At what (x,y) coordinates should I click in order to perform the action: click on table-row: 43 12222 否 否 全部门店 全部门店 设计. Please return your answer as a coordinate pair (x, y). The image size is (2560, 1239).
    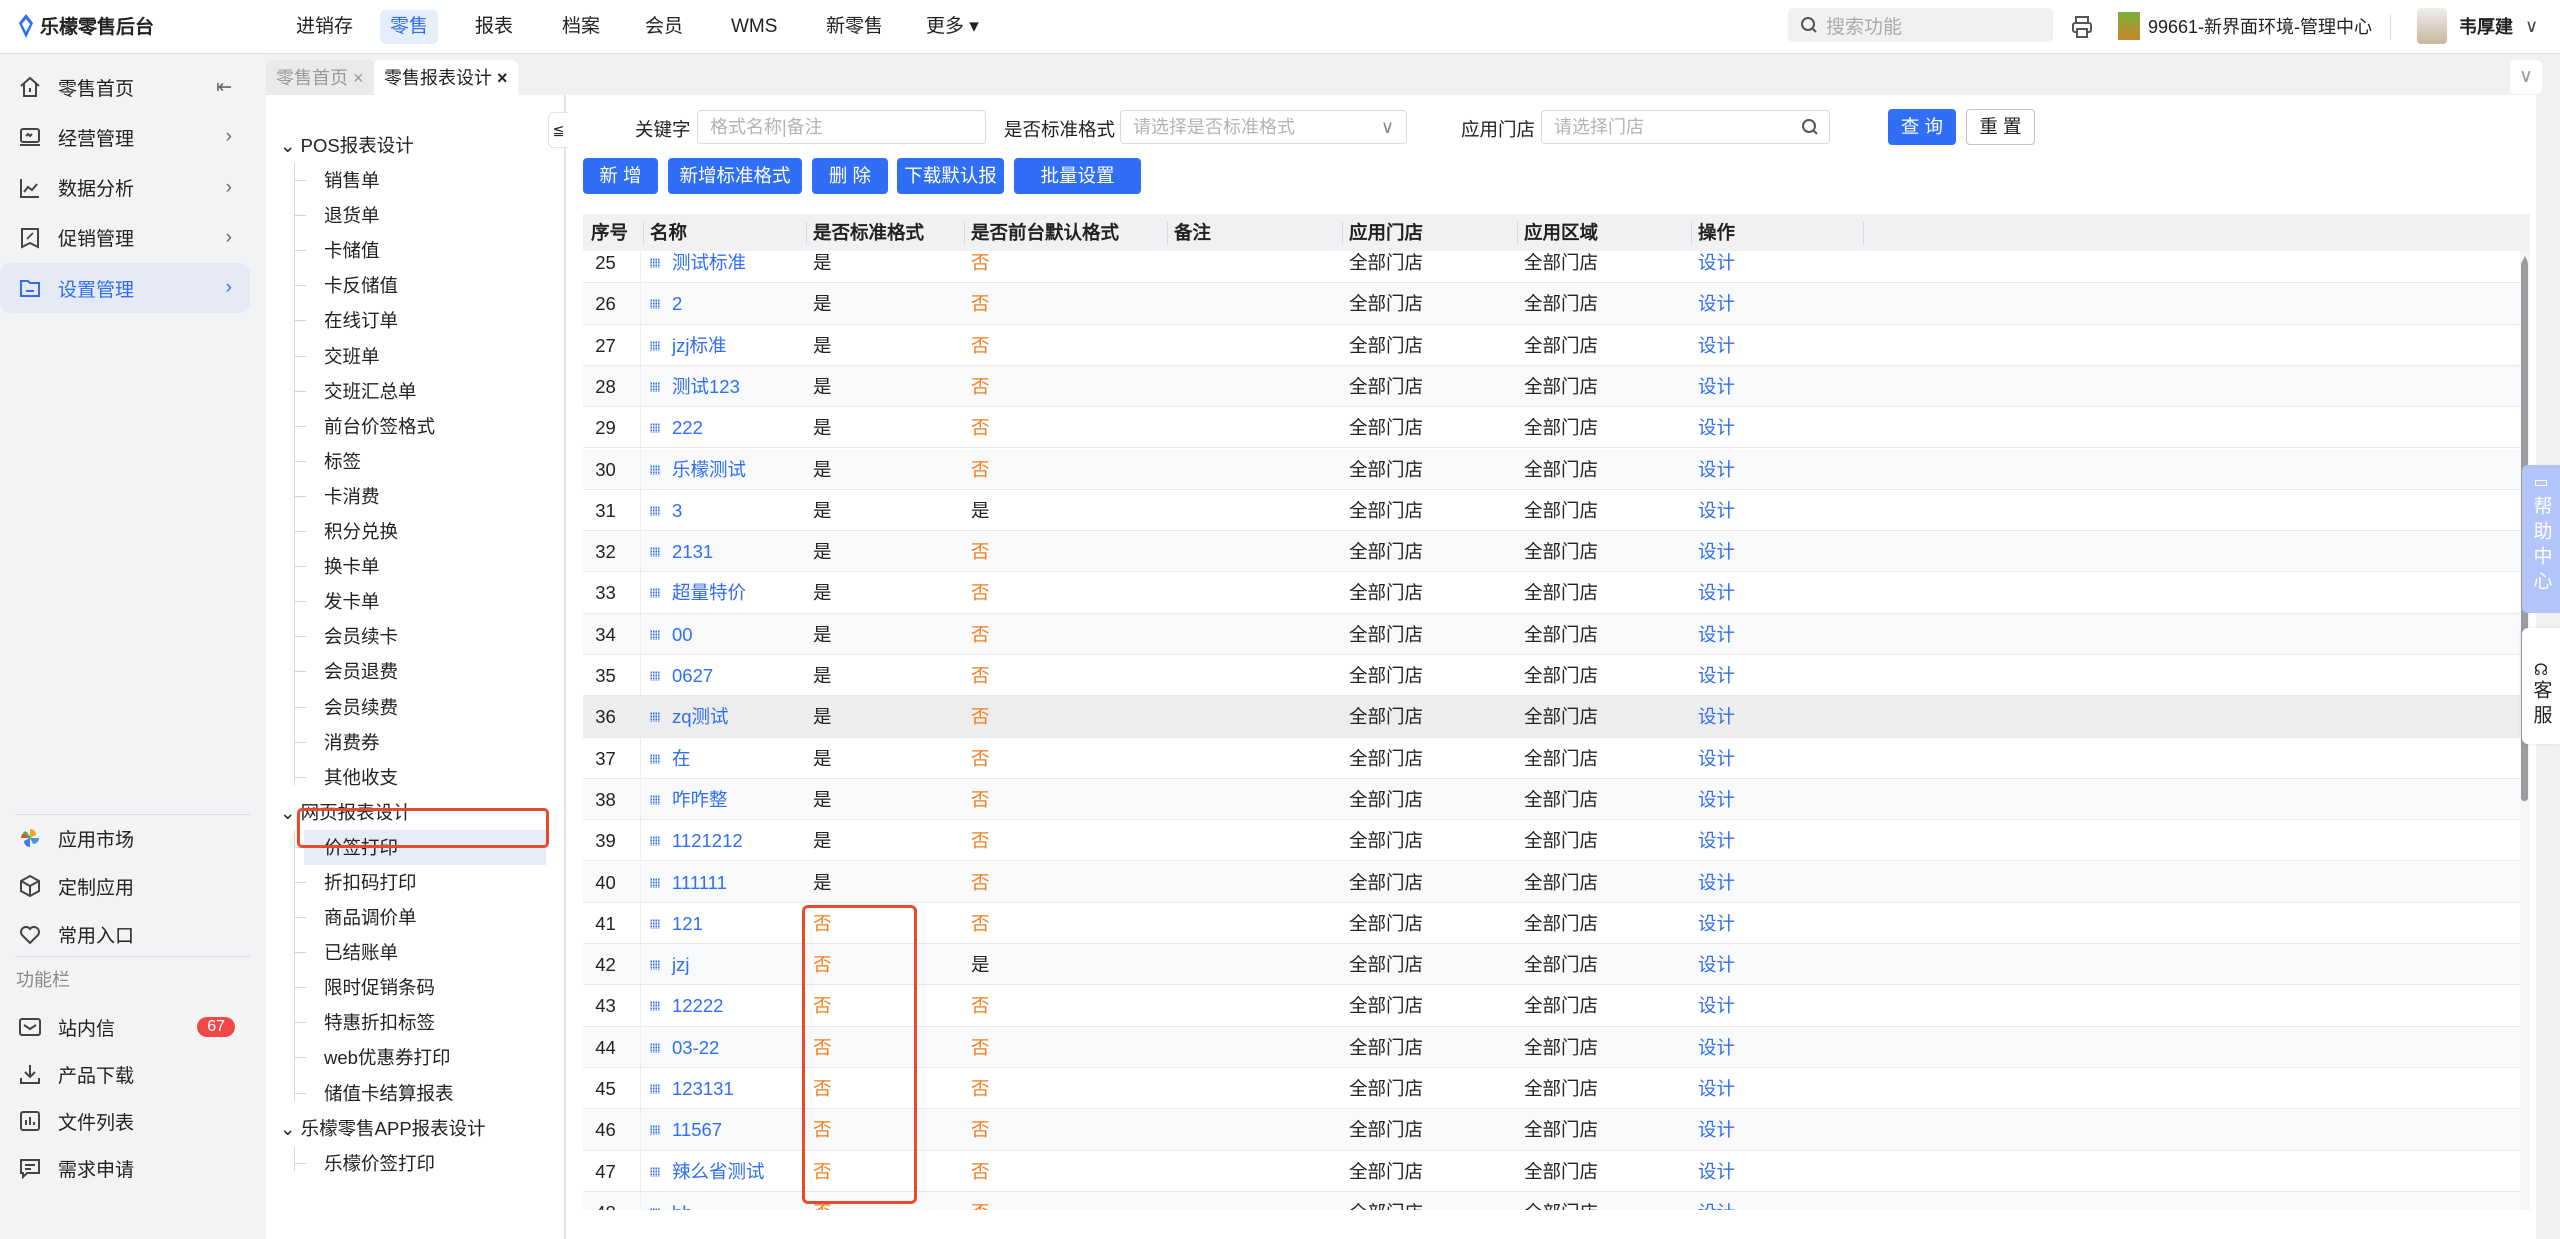
    Looking at the image, I should click on (1551, 1006).